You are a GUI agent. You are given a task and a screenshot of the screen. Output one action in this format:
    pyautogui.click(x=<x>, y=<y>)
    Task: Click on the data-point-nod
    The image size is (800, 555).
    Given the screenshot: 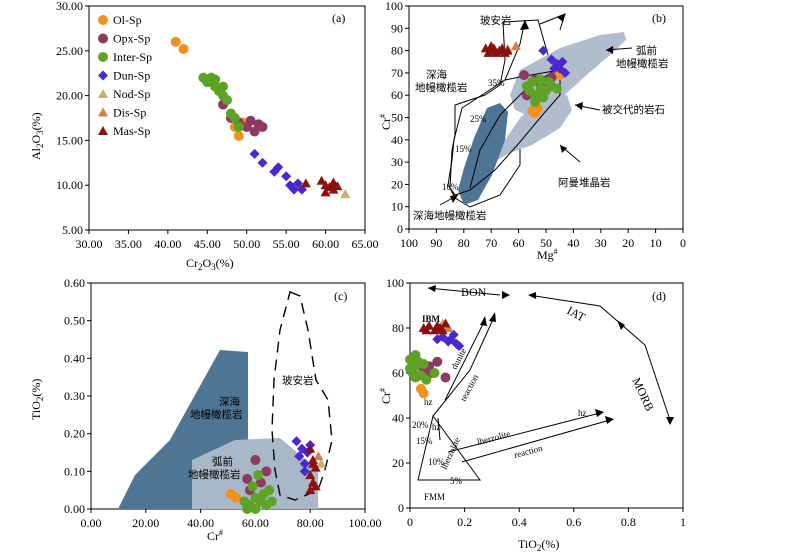 What is the action you would take?
    pyautogui.click(x=345, y=194)
    